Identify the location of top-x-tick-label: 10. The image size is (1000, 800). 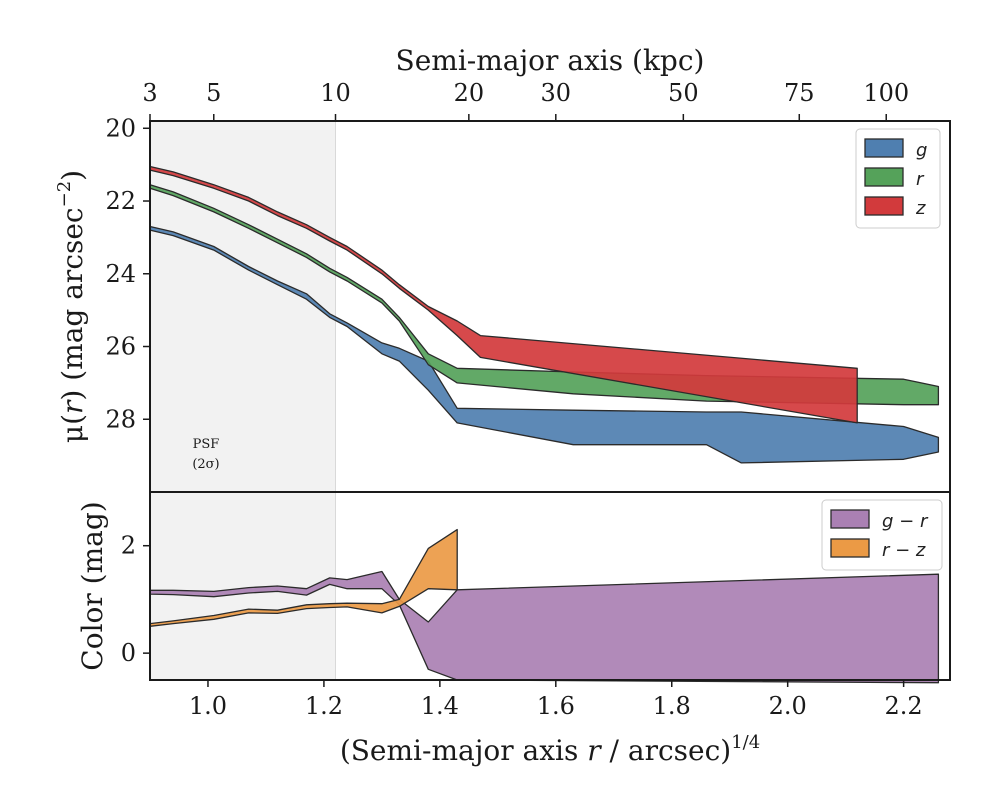
(335, 93).